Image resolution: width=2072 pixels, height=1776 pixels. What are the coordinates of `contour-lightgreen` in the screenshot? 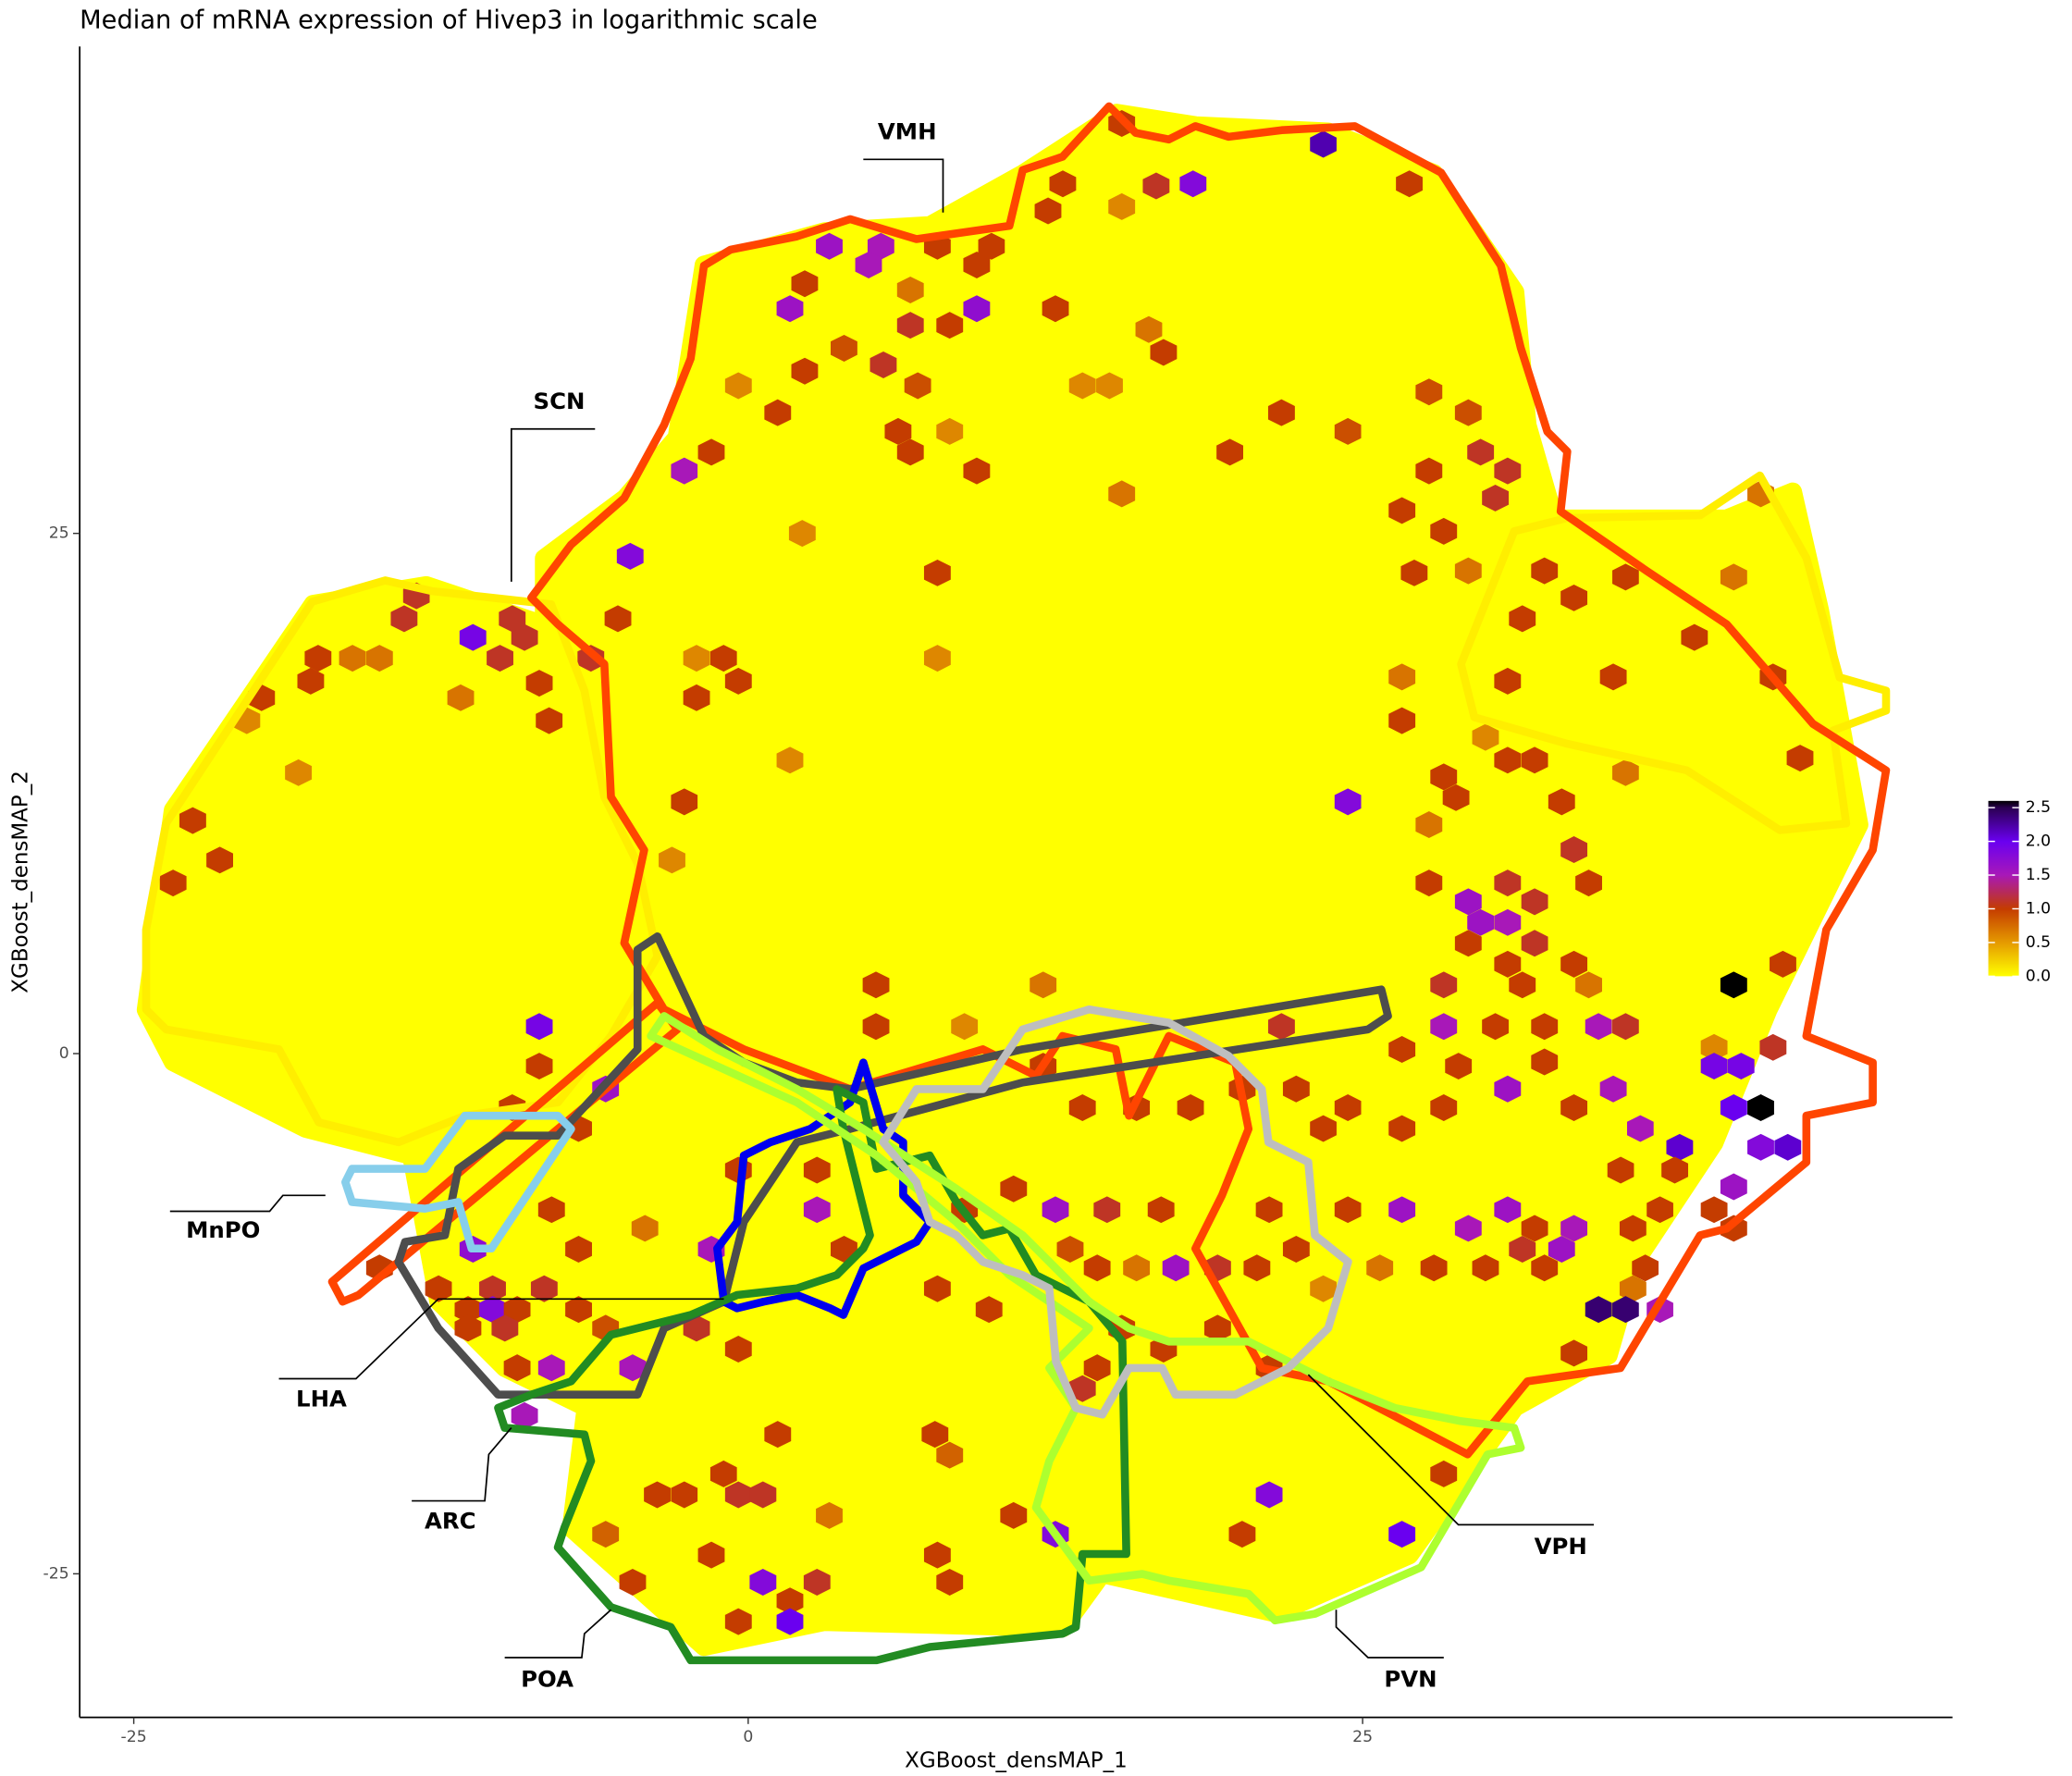 It's located at (1086, 1318).